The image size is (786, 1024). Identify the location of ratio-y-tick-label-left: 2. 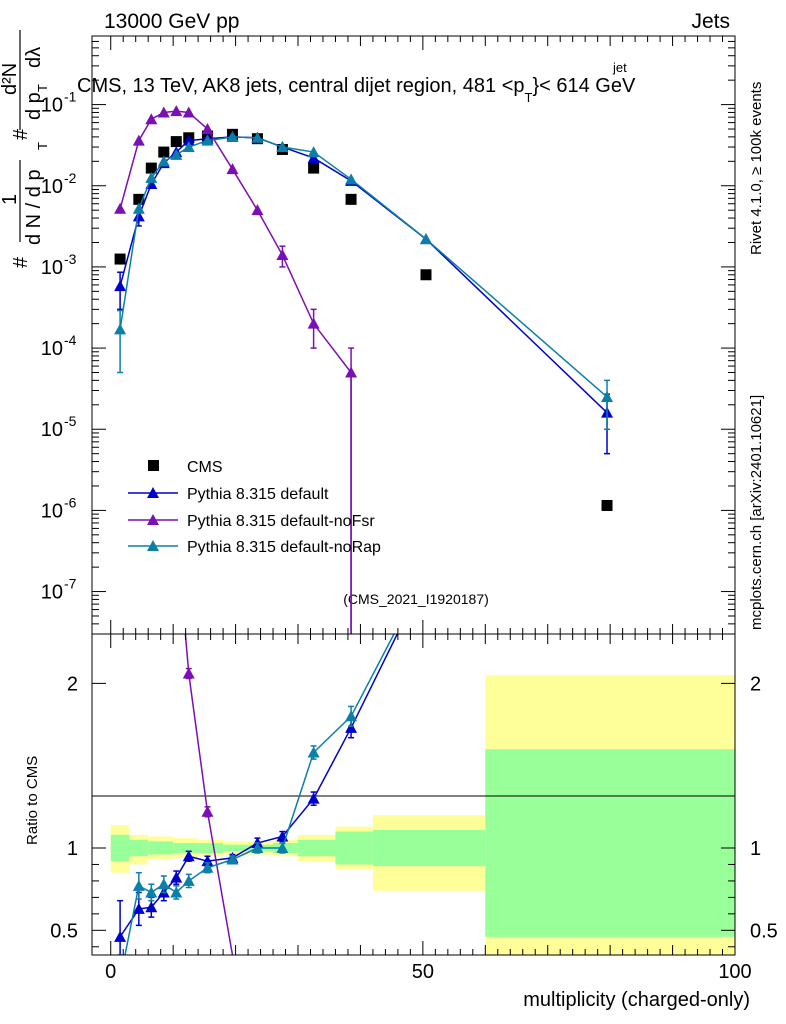
(72, 684).